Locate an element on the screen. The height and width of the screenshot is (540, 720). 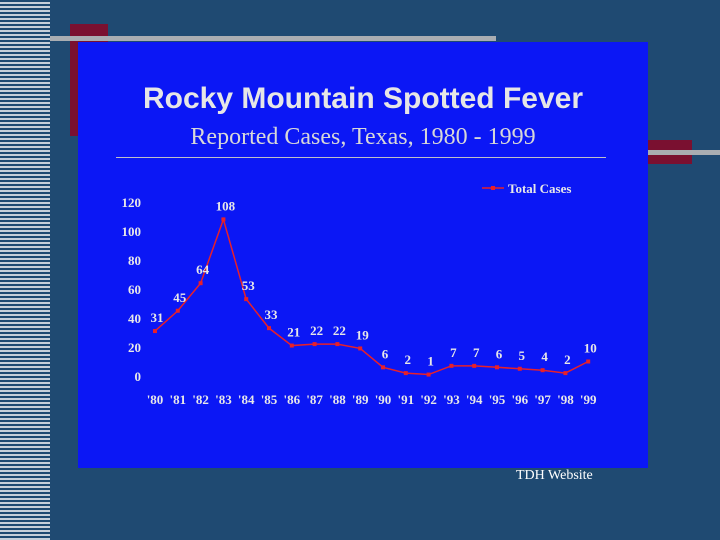
slide-title: Rocky Mountain Spotted Fever is located at coordinates (363, 98).